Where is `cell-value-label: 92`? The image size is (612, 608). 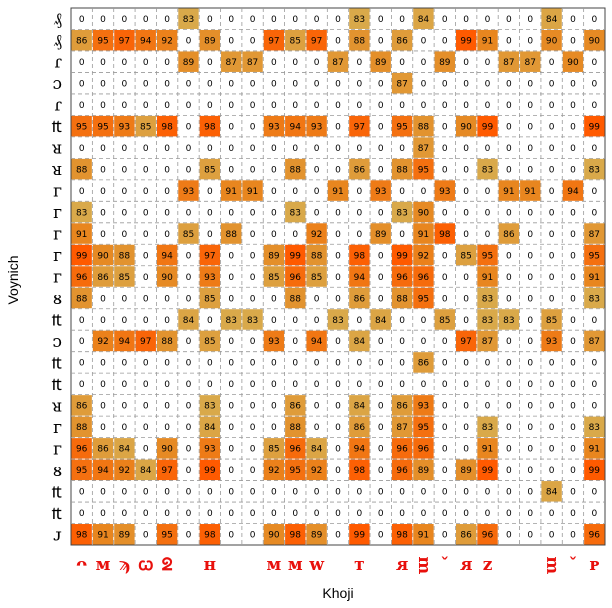
cell-value-label: 92 is located at coordinates (124, 471).